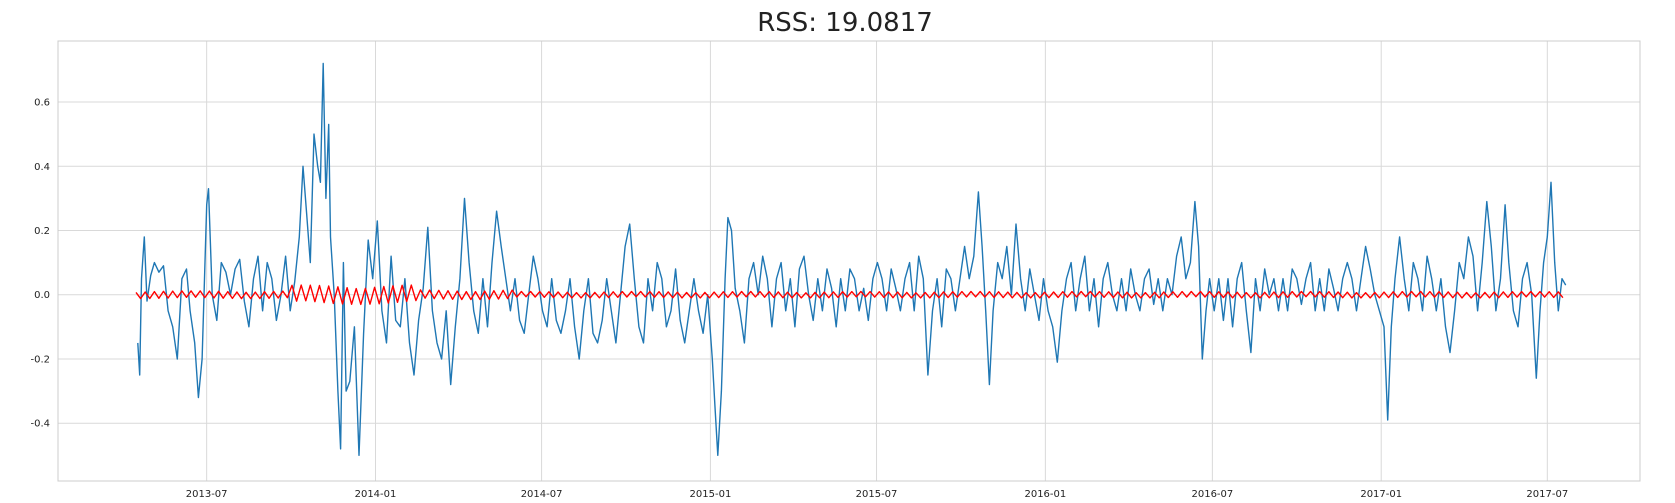 This screenshot has height=503, width=1675. What do you see at coordinates (1045, 494) in the screenshot?
I see `x-tick-label: 2016-01` at bounding box center [1045, 494].